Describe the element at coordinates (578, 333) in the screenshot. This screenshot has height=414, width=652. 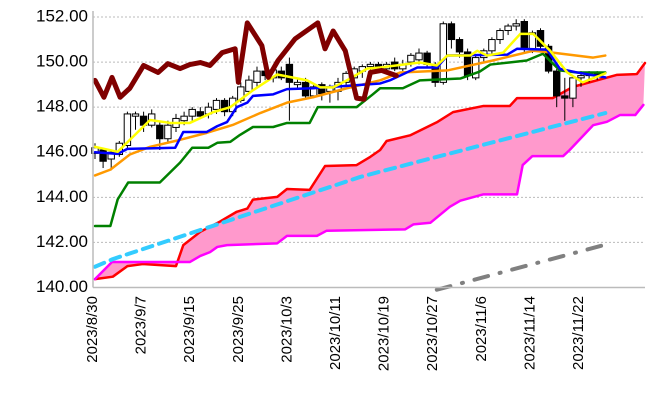
I see `x-tick-label: 2023/11/22` at that location.